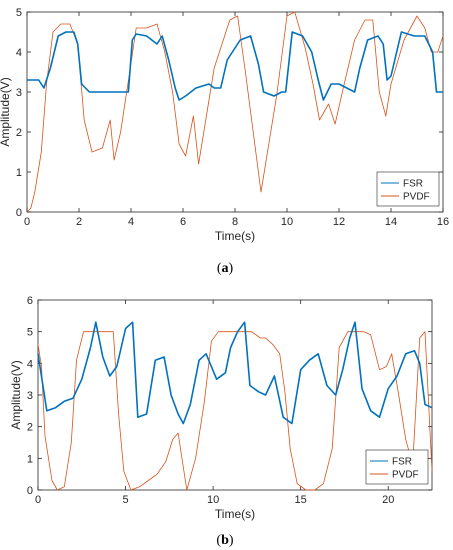 This screenshot has width=453, height=550. Describe the element at coordinates (235, 66) in the screenshot. I see `series-line-fsr` at that location.